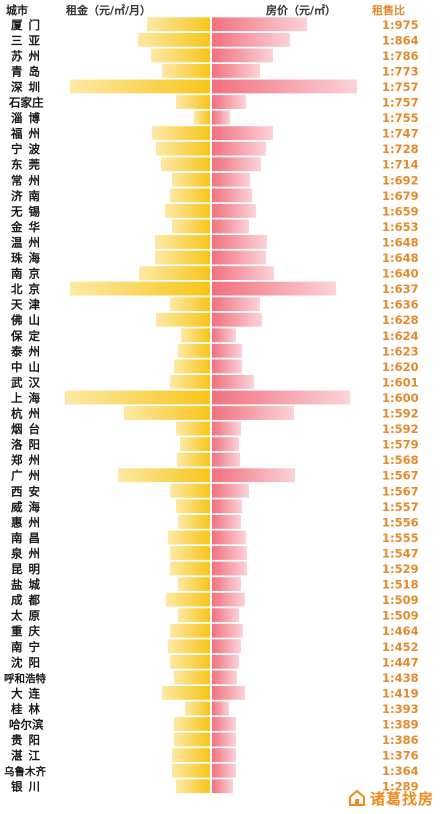 The width and height of the screenshot is (441, 814). I want to click on ratio-label: 1:389, so click(400, 725).